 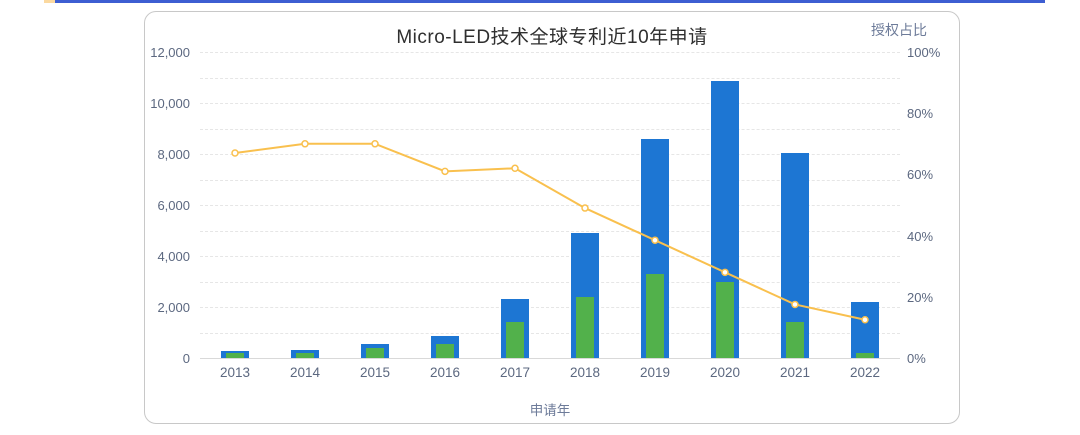 I want to click on y-axis-right-tick: 20%, so click(x=920, y=297).